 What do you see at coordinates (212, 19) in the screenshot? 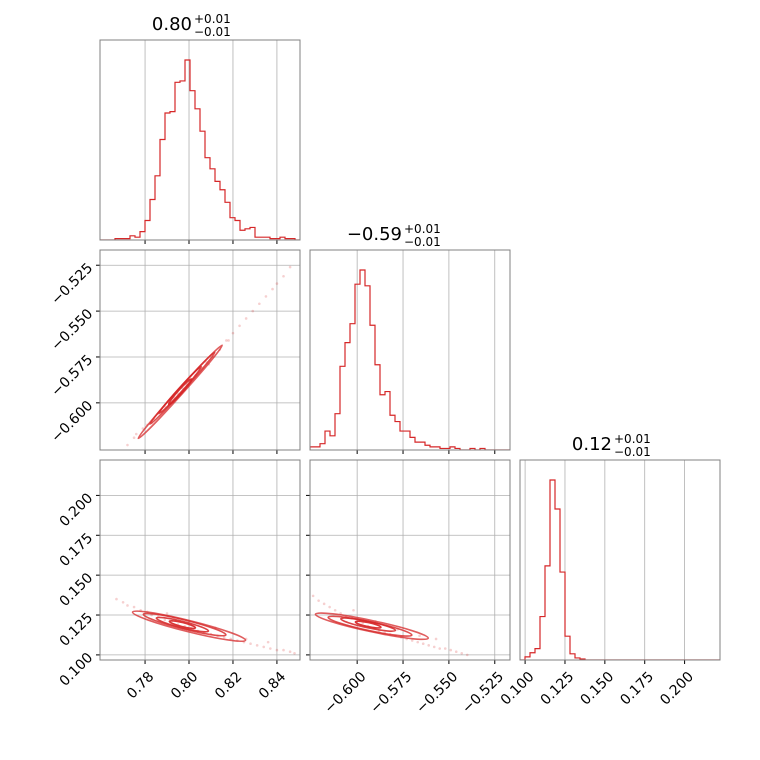
I see `title-0-upper: +0.01` at bounding box center [212, 19].